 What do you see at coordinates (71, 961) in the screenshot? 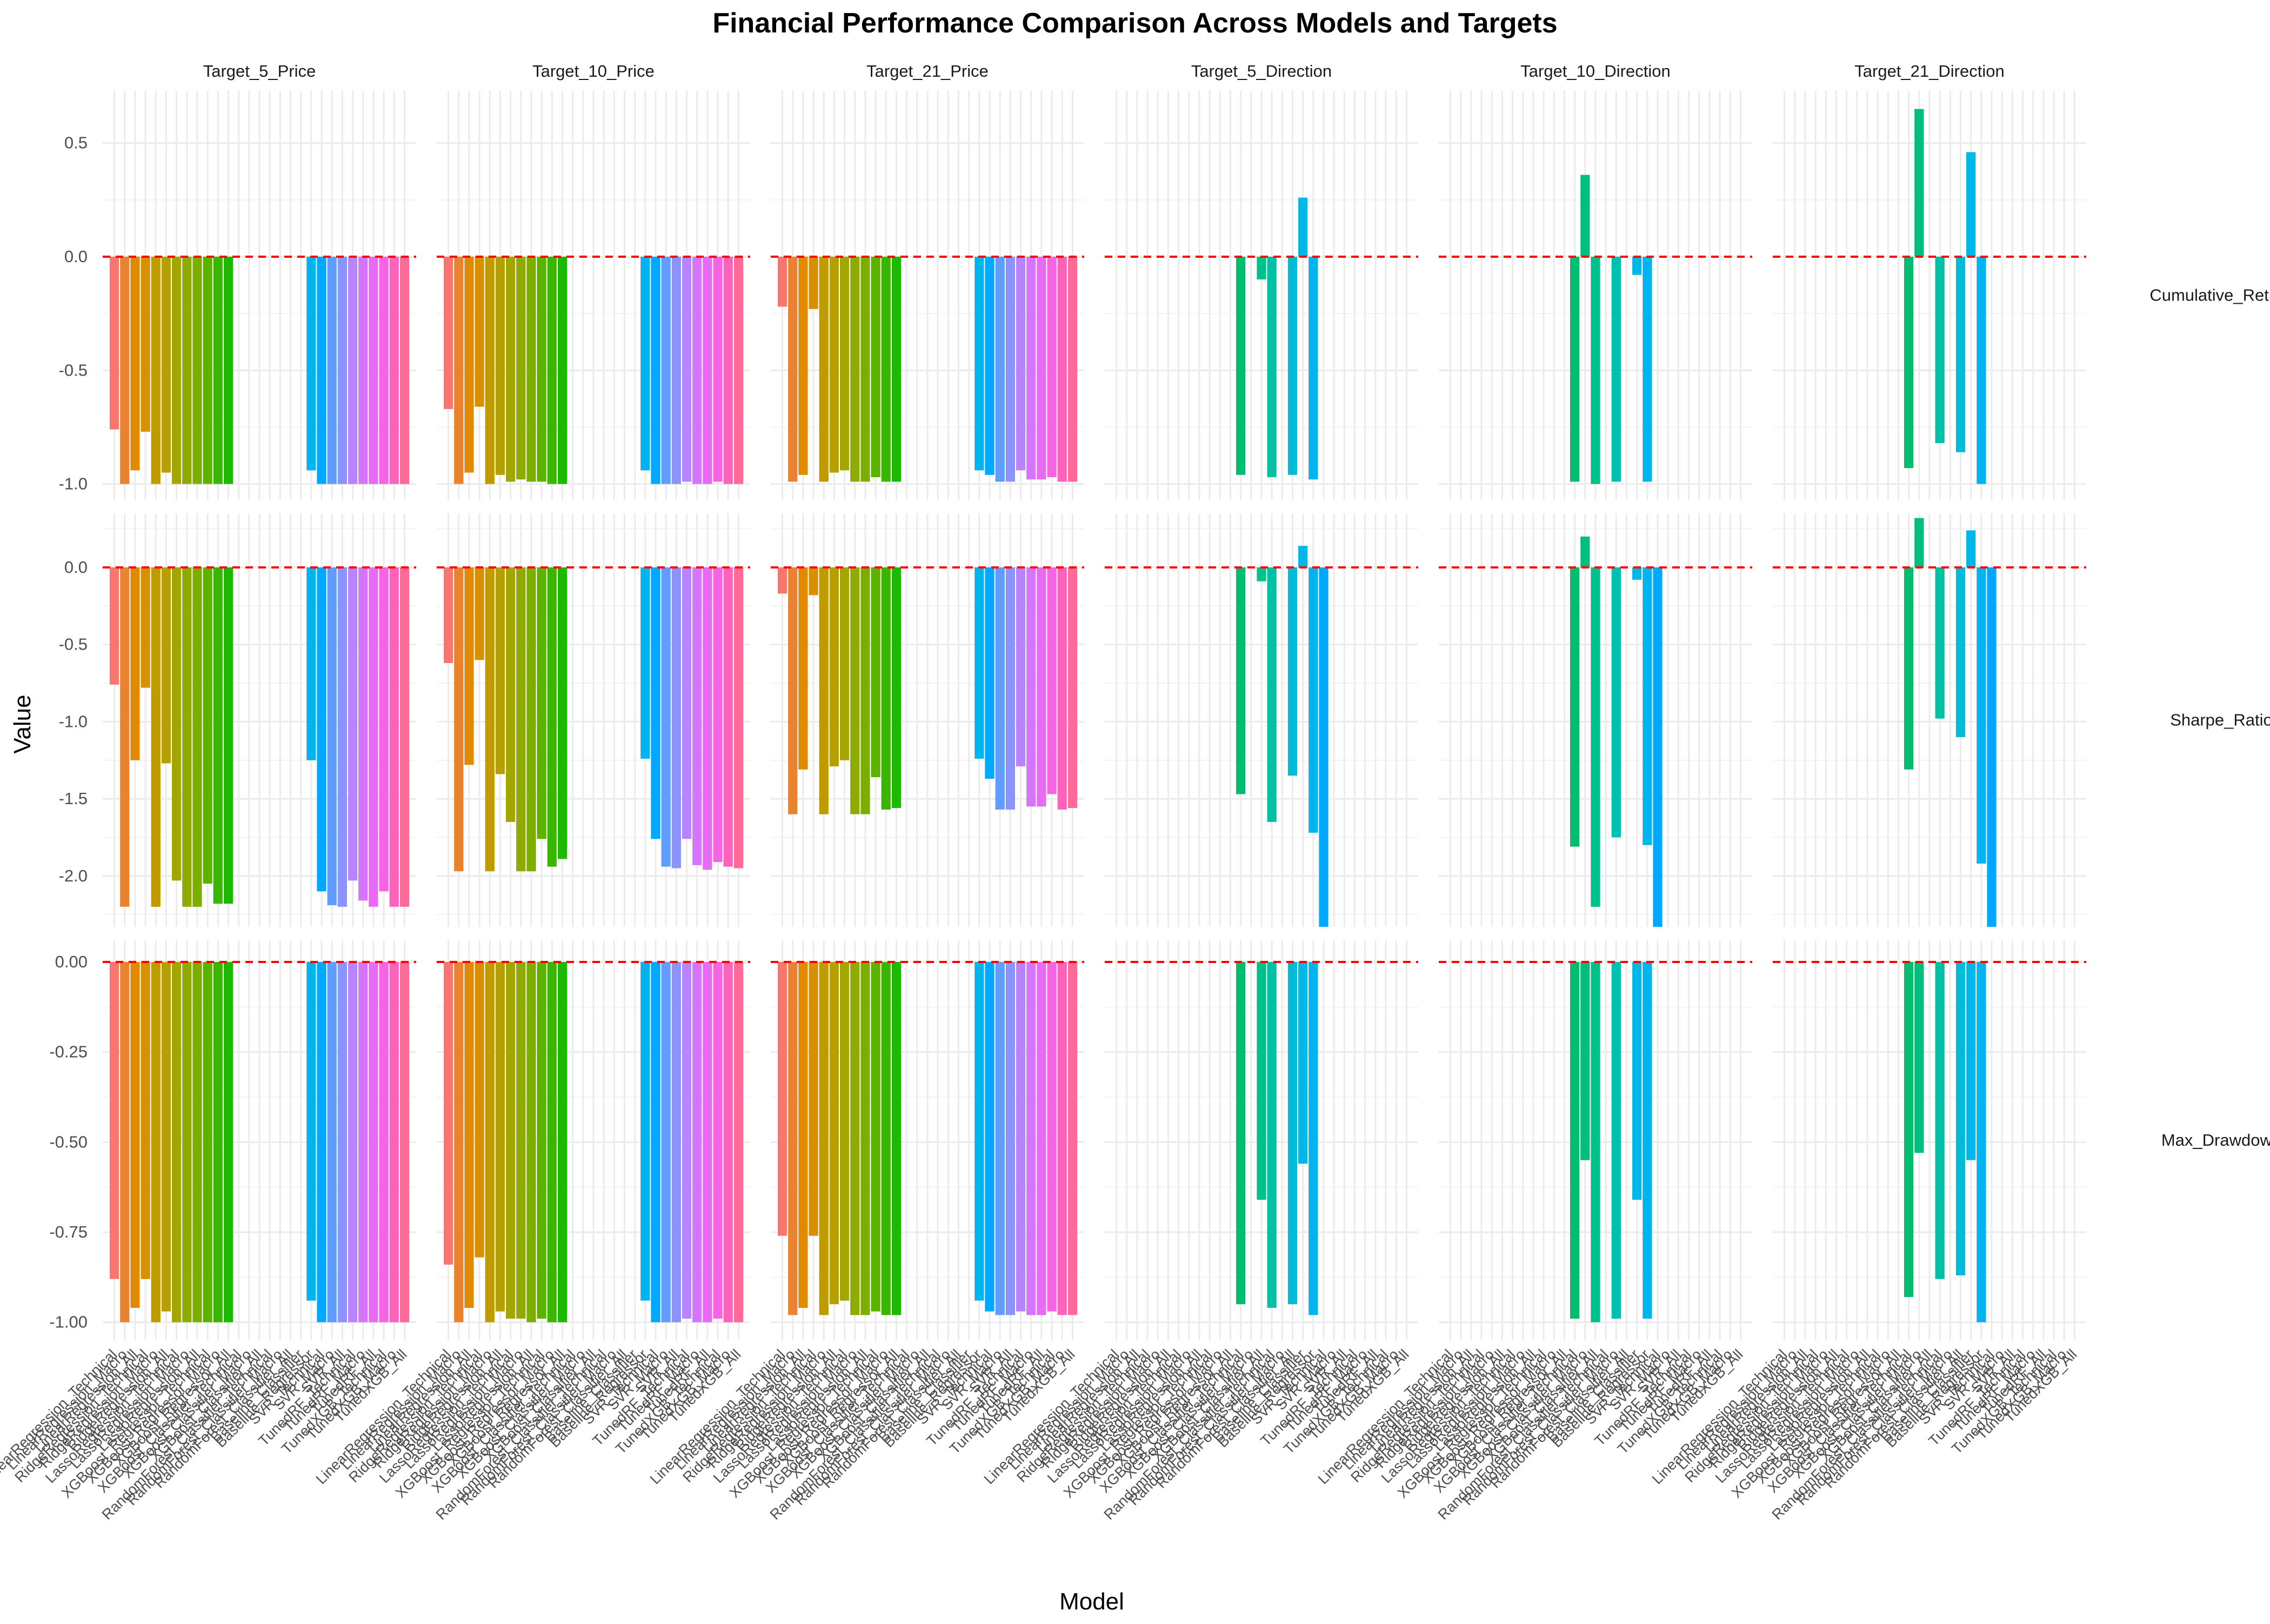
I see `y-tick-label: 0.00` at bounding box center [71, 961].